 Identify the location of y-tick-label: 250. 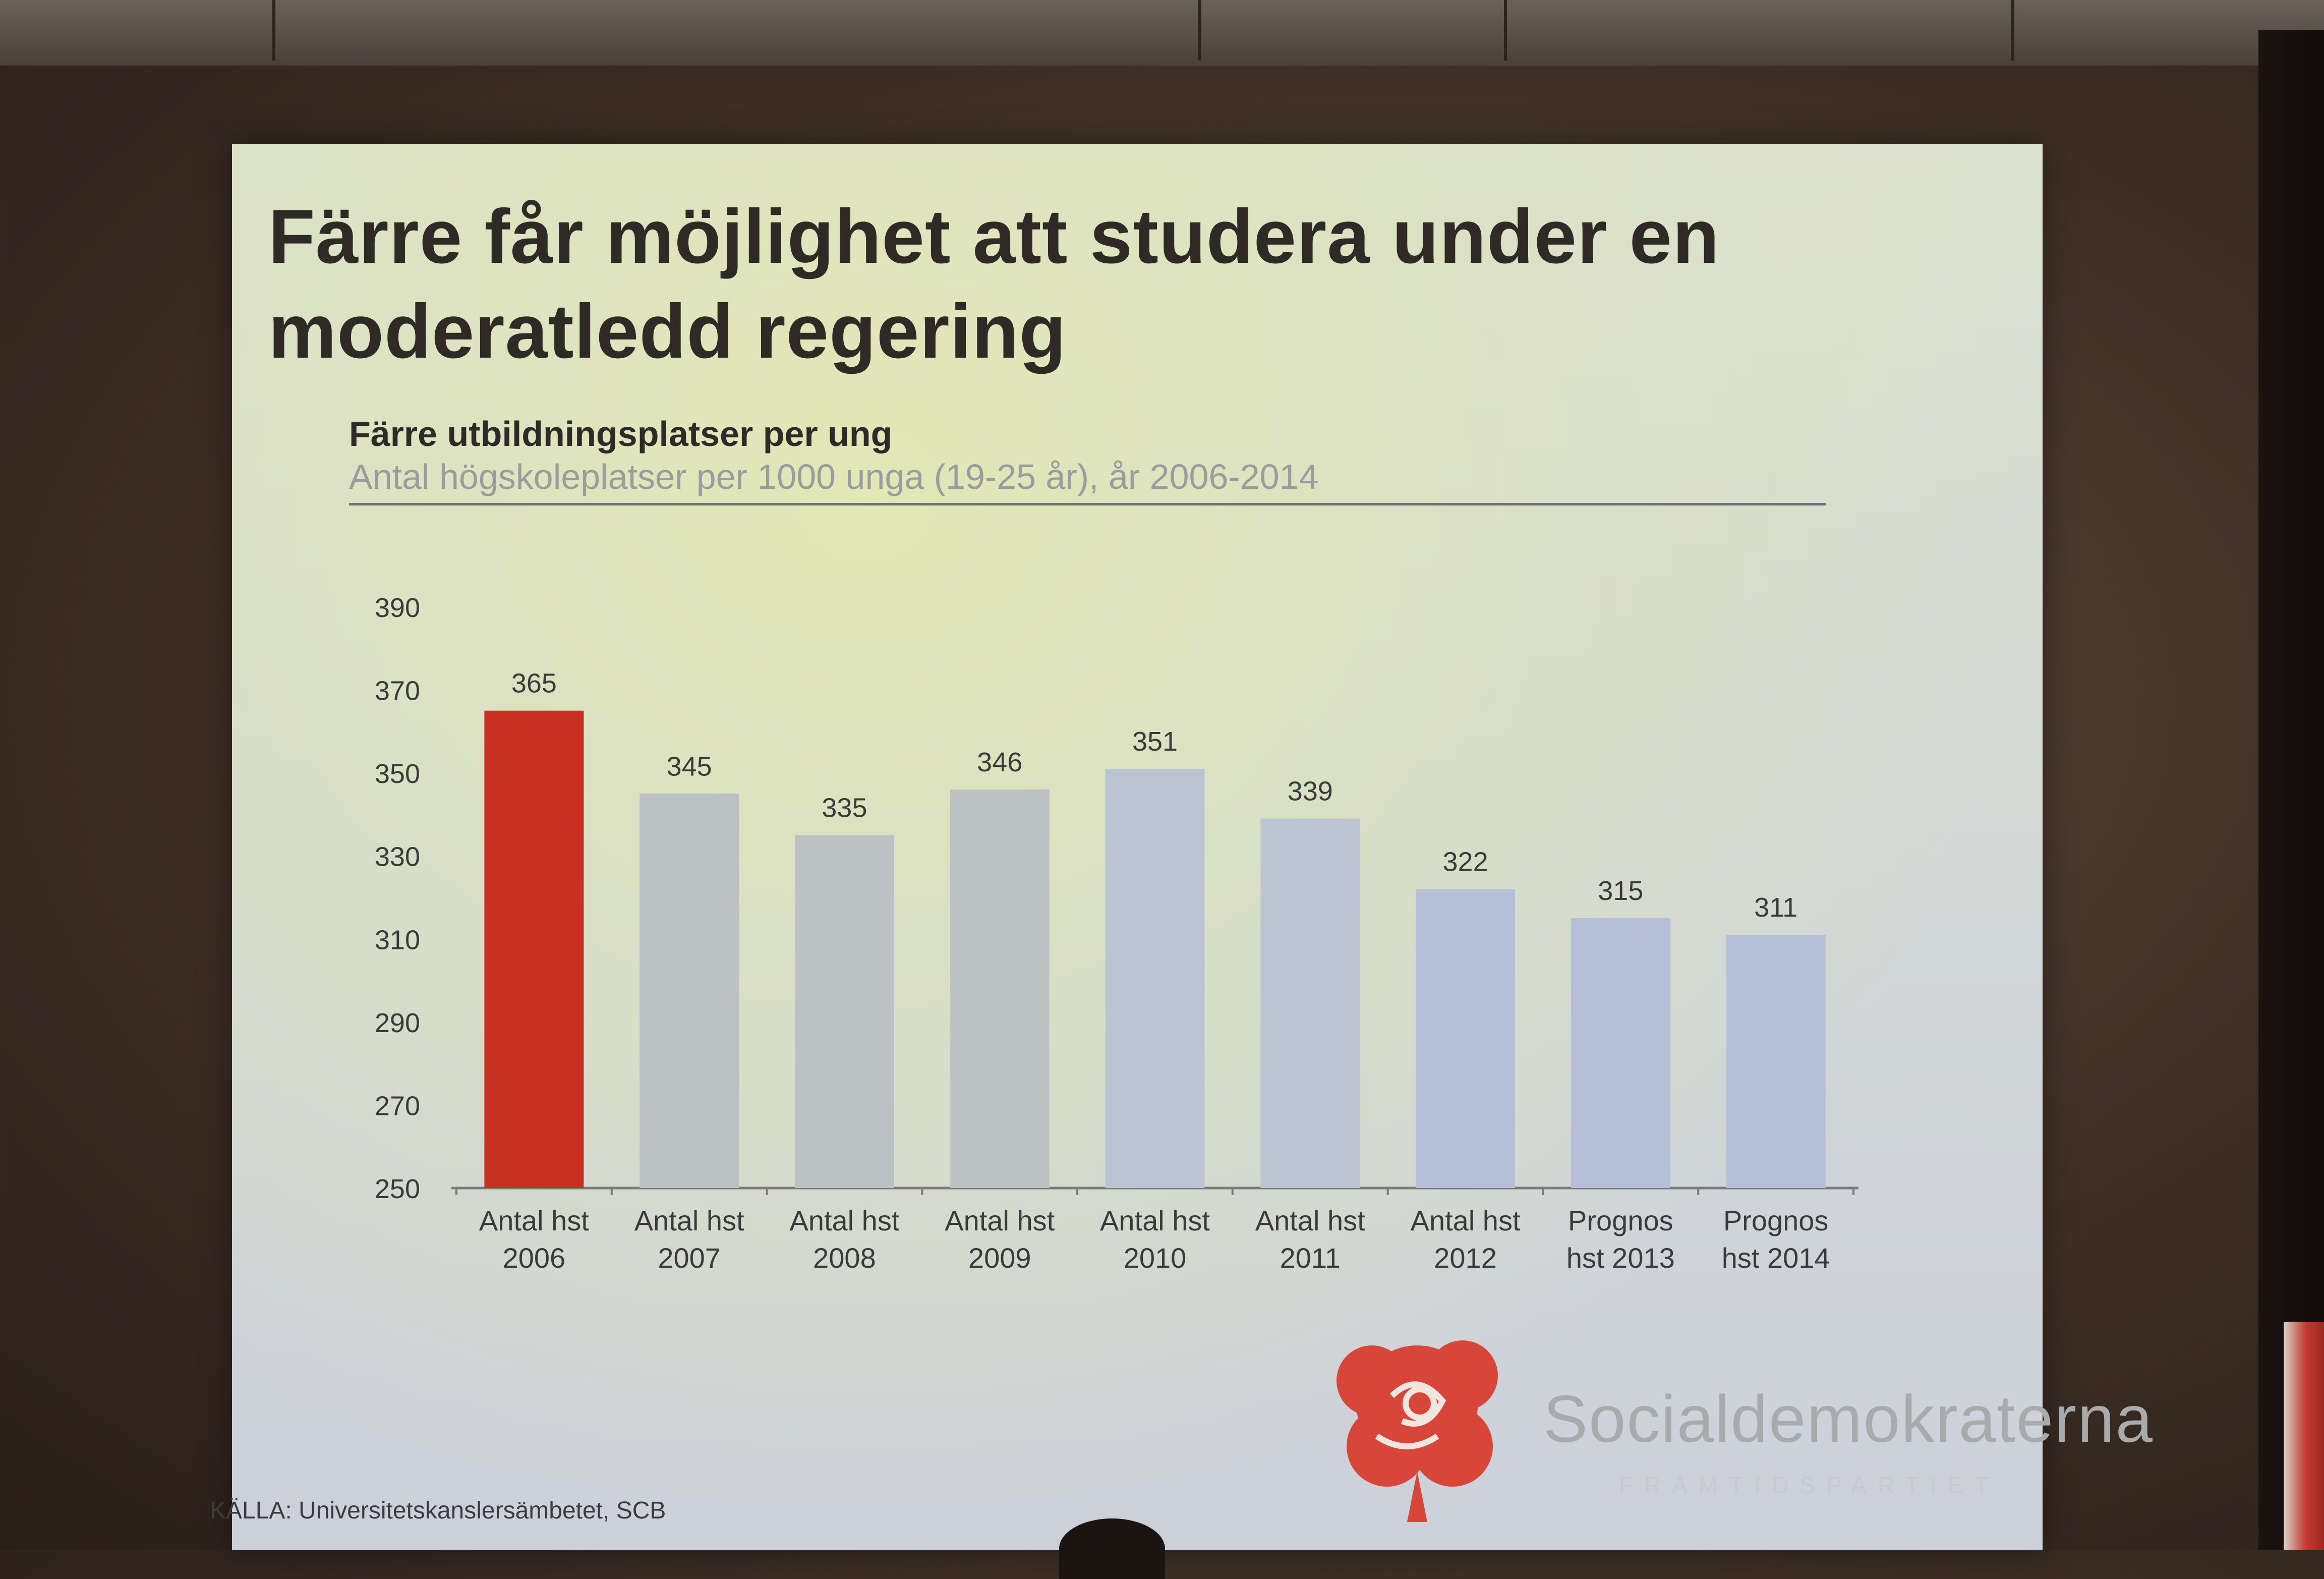
(398, 1189).